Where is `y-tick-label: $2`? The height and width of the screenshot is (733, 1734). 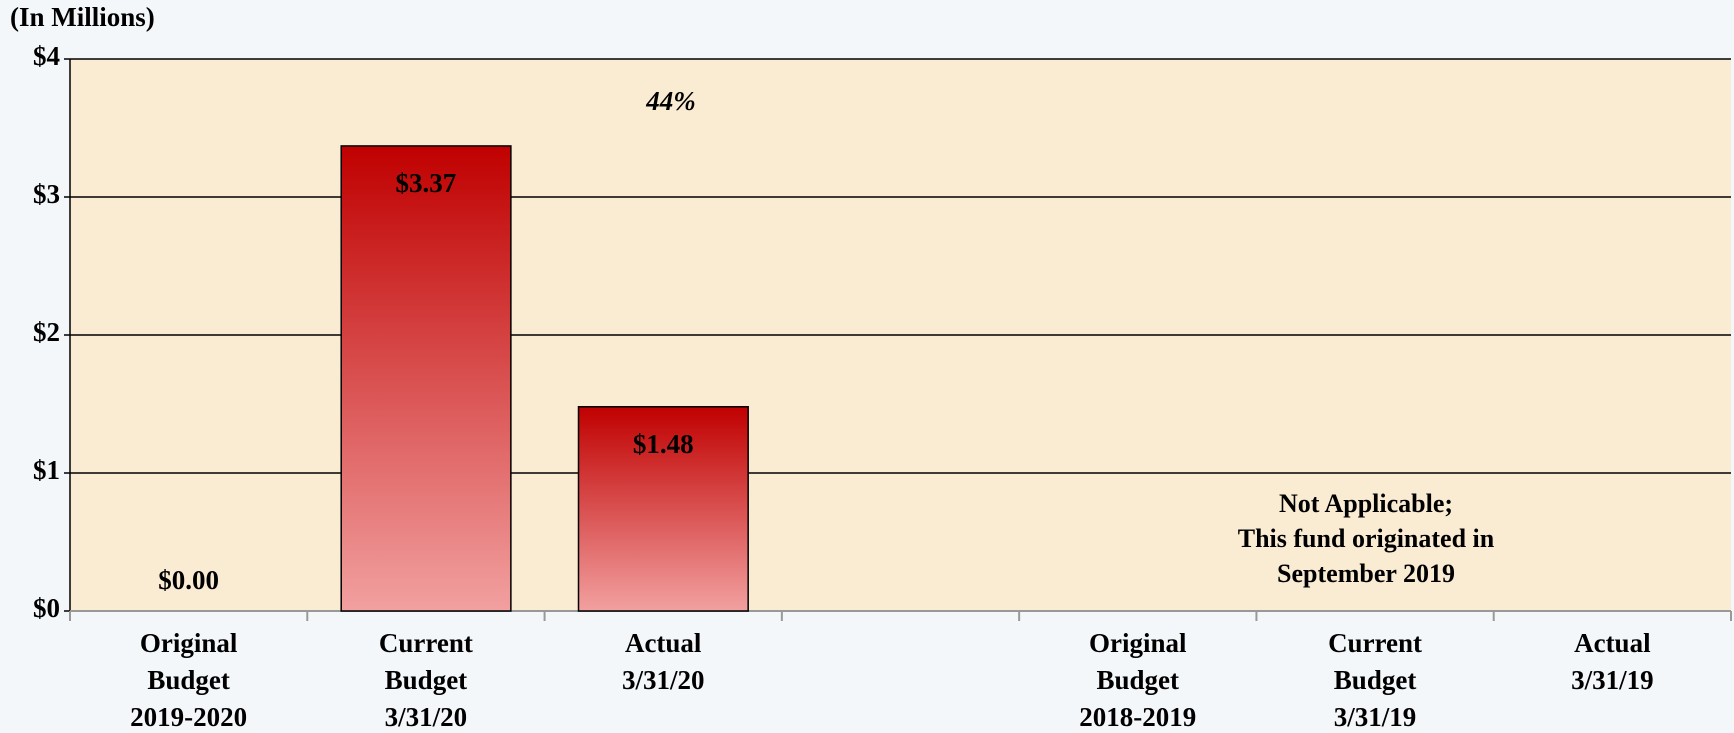
y-tick-label: $2 is located at coordinates (46, 332).